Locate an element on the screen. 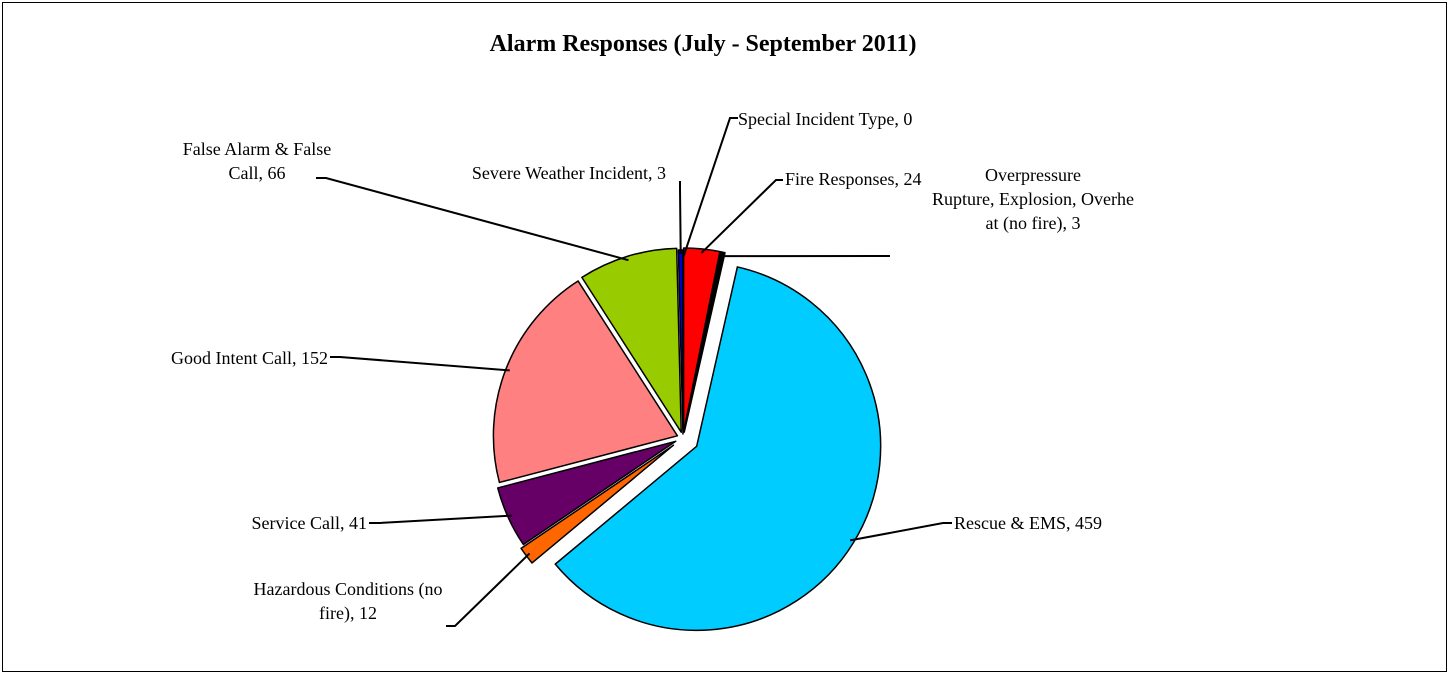  data-label-line: Hazardous Conditions (no is located at coordinates (348, 589).